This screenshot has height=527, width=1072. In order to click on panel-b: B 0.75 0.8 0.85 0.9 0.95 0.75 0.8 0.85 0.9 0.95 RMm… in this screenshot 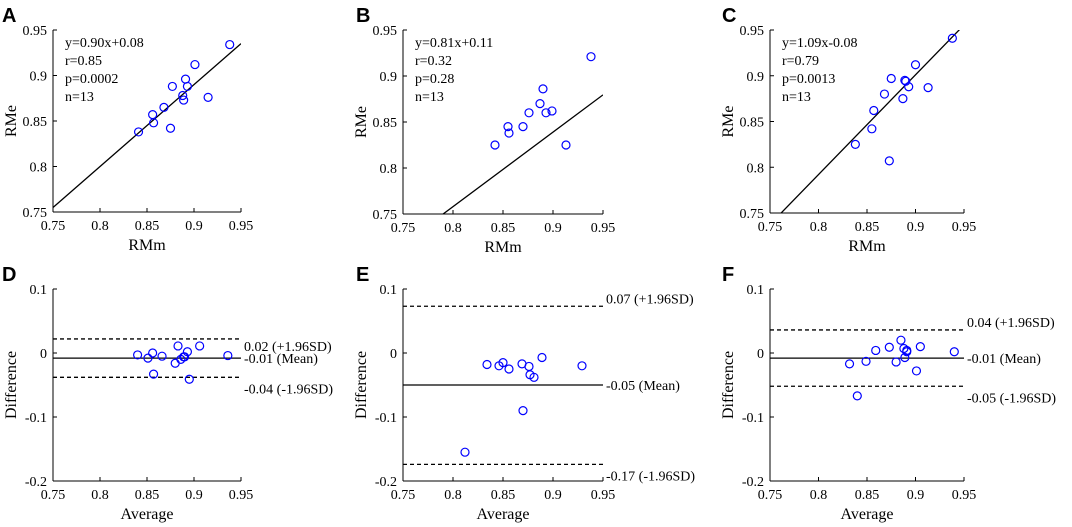, I will do `click(484, 130)`.